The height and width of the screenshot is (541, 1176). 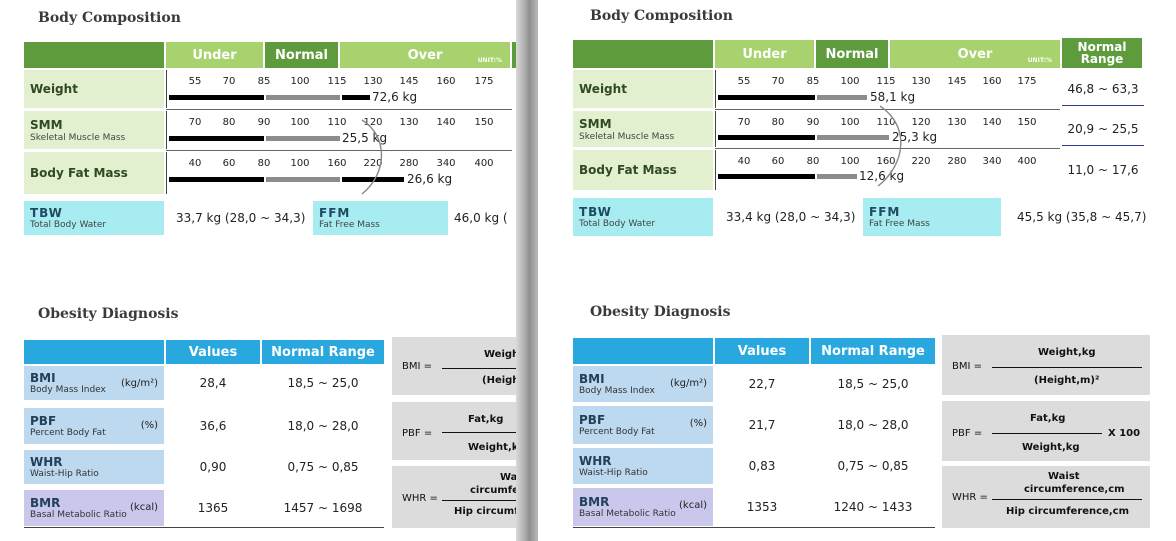 I want to click on ffm-sub: Fat Free Mass, so click(x=899, y=224).